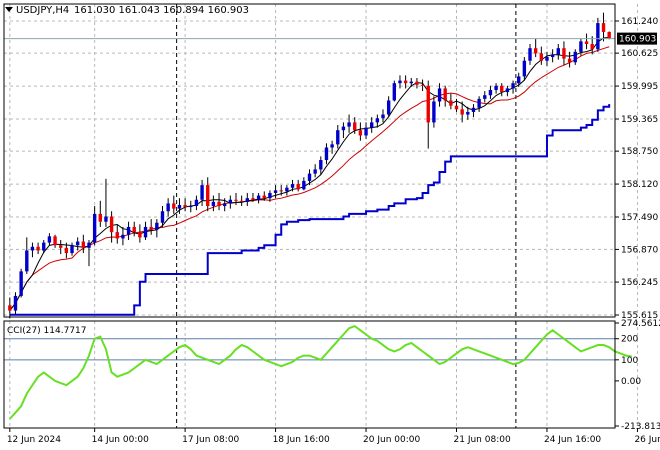 The width and height of the screenshot is (660, 450). What do you see at coordinates (47, 331) in the screenshot?
I see `cci-label: CCI(27) 114.7717` at bounding box center [47, 331].